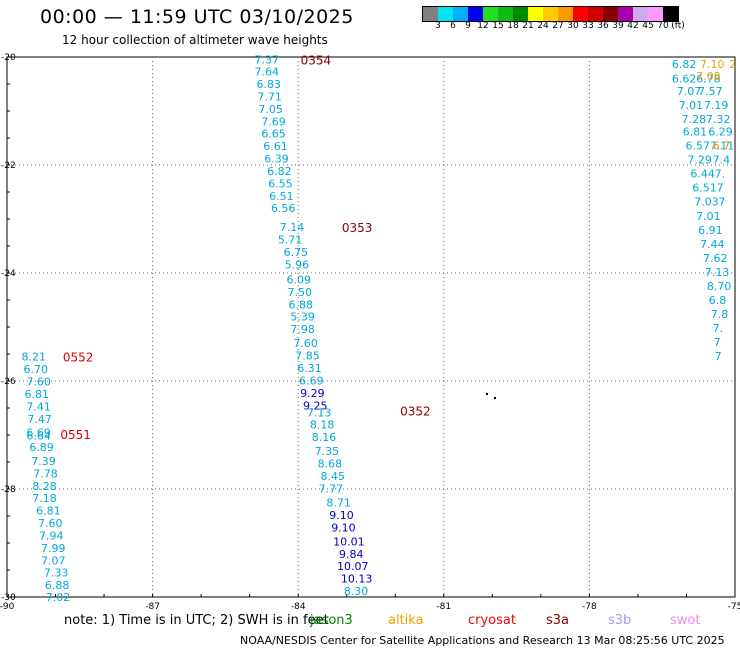  I want to click on pass-time-label: 0353, so click(357, 228).